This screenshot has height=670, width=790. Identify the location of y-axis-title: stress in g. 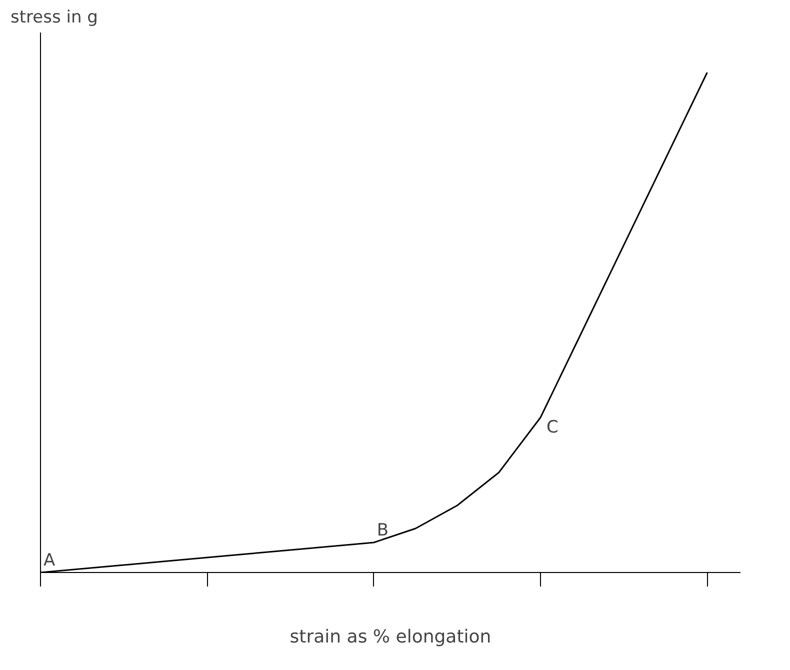
(54, 18).